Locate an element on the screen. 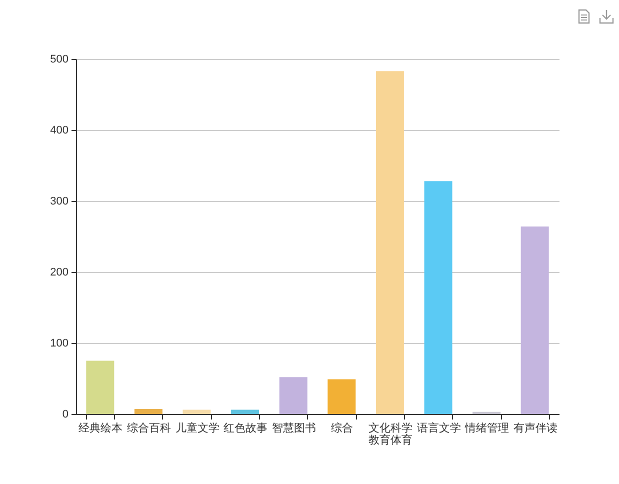 Image resolution: width=619 pixels, height=484 pixels. y-tick-label: 100 is located at coordinates (59, 344).